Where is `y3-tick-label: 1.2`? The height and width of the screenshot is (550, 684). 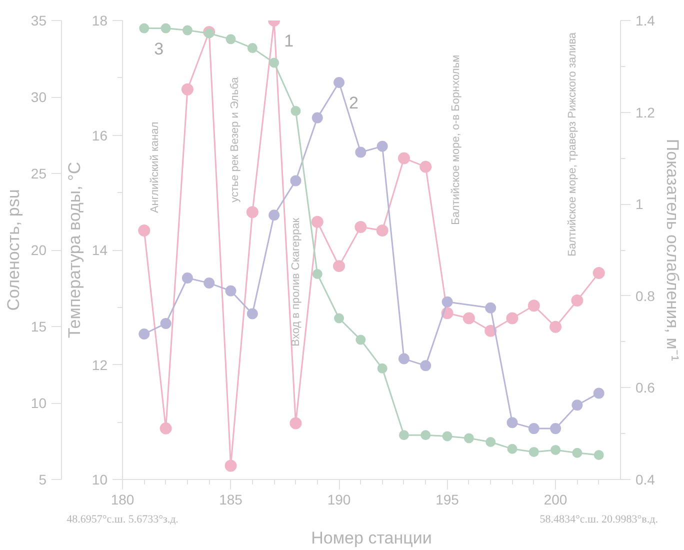
y3-tick-label: 1.2 is located at coordinates (646, 112).